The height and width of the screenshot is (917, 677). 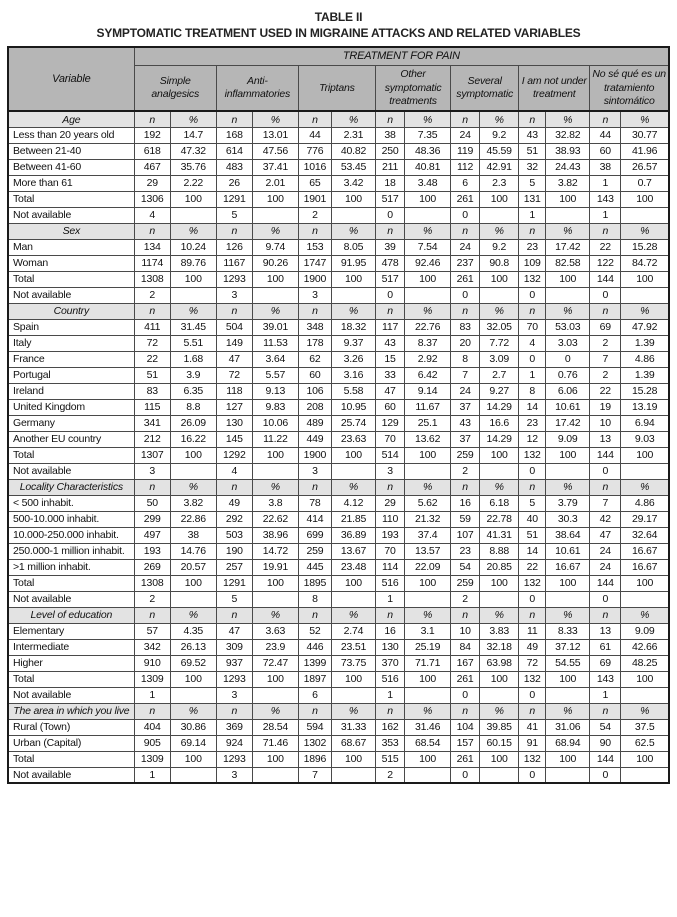 I want to click on cell-n: 69, so click(x=605, y=663).